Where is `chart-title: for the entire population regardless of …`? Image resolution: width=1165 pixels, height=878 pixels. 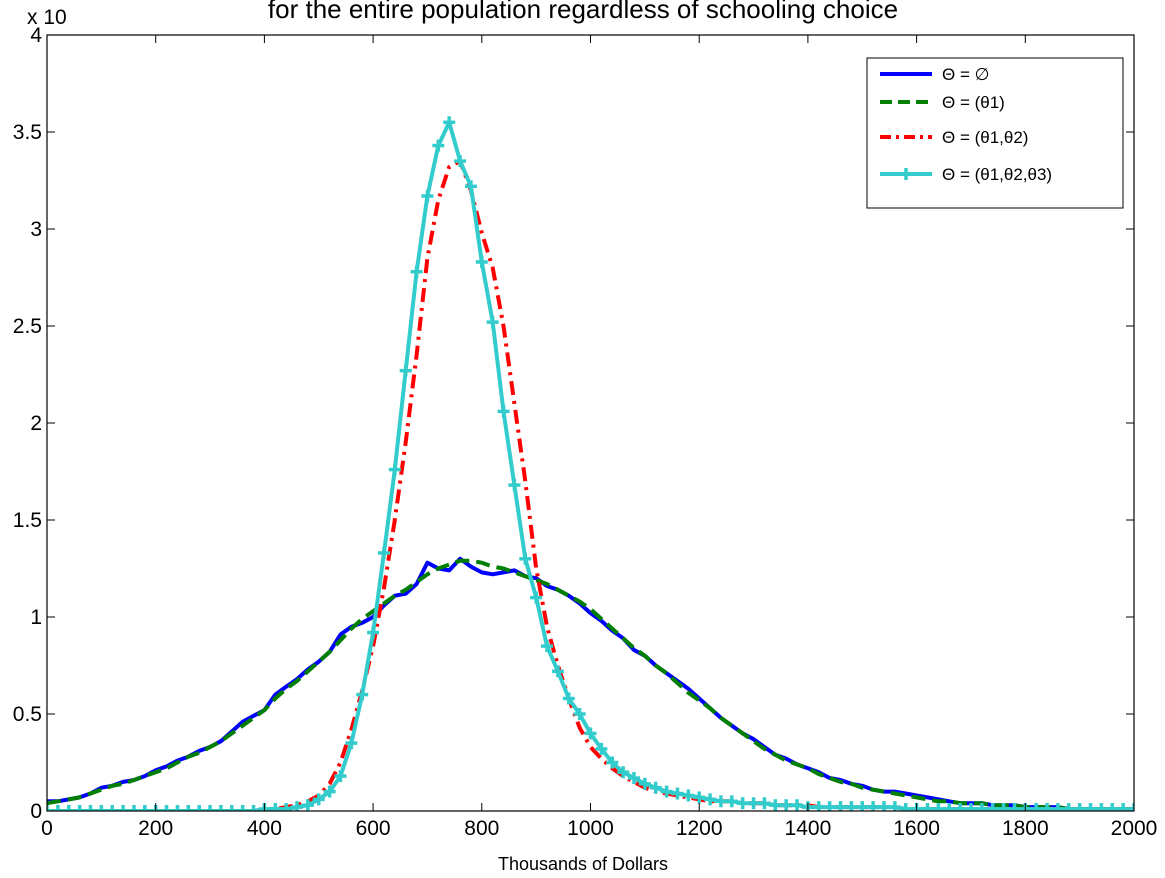 chart-title: for the entire population regardless of … is located at coordinates (583, 12).